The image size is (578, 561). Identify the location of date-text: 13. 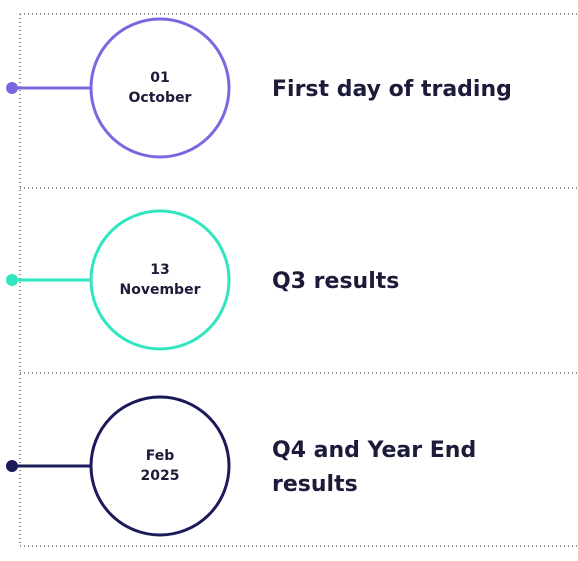
(159, 270).